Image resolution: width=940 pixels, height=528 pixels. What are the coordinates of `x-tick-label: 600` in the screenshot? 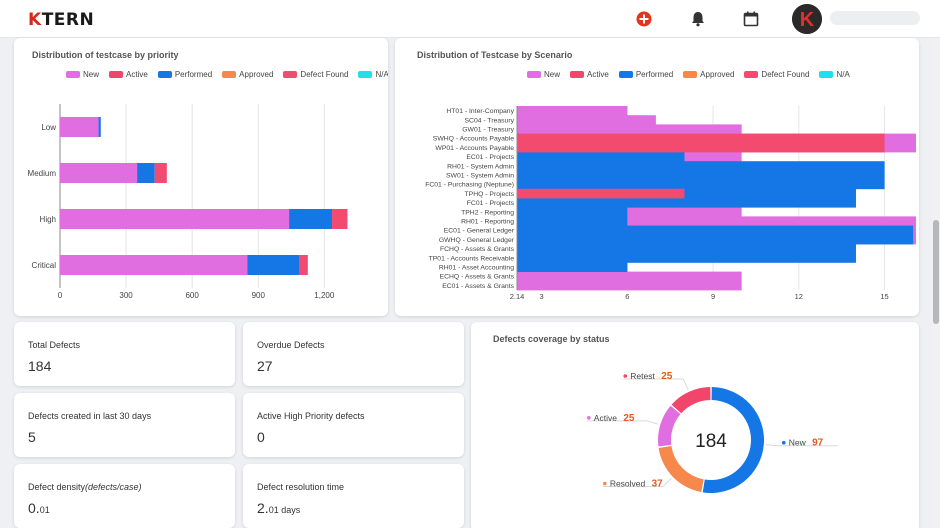 It's located at (192, 295).